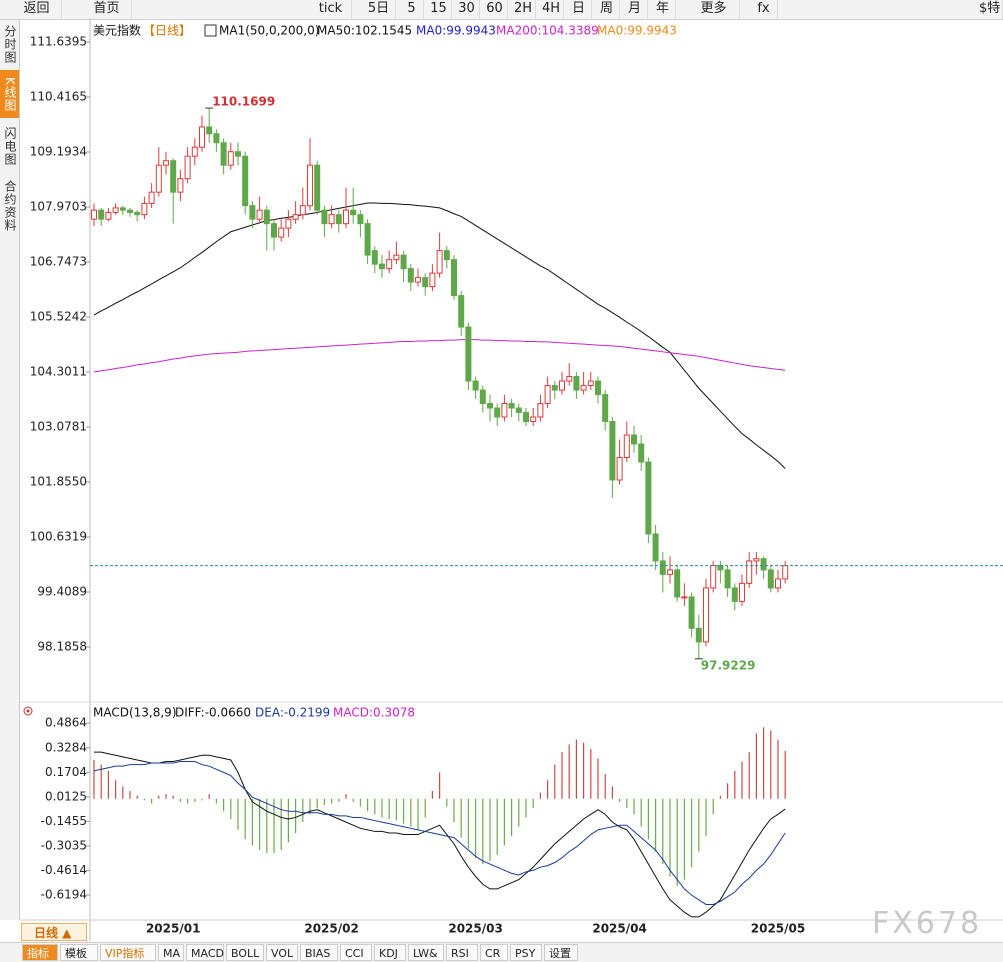 The height and width of the screenshot is (962, 1003). What do you see at coordinates (462, 952) in the screenshot?
I see `bottom-tab: RSI` at bounding box center [462, 952].